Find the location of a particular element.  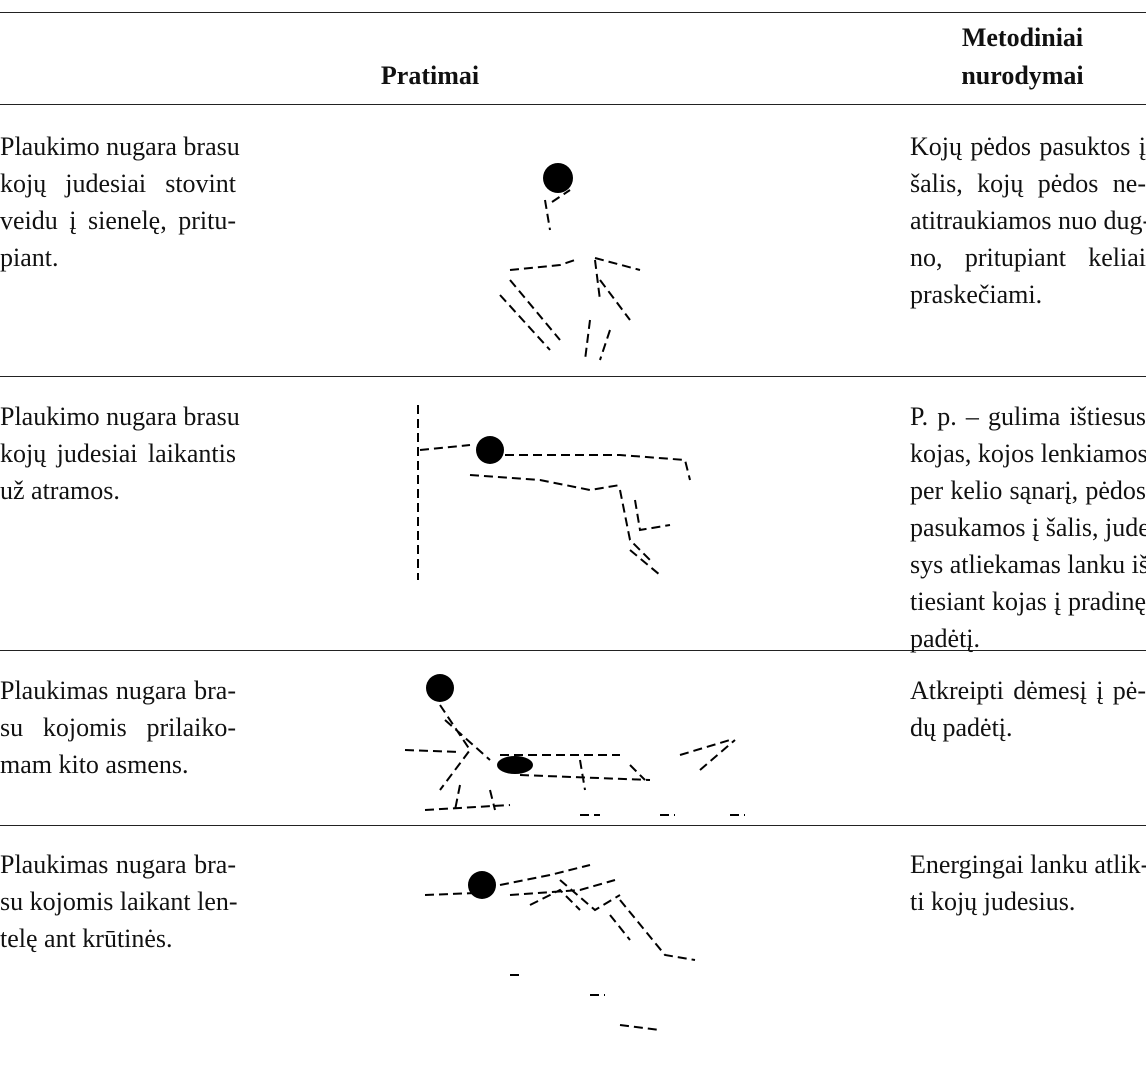

text-line: sys atliekamas lanku iš- is located at coordinates (1028, 564).